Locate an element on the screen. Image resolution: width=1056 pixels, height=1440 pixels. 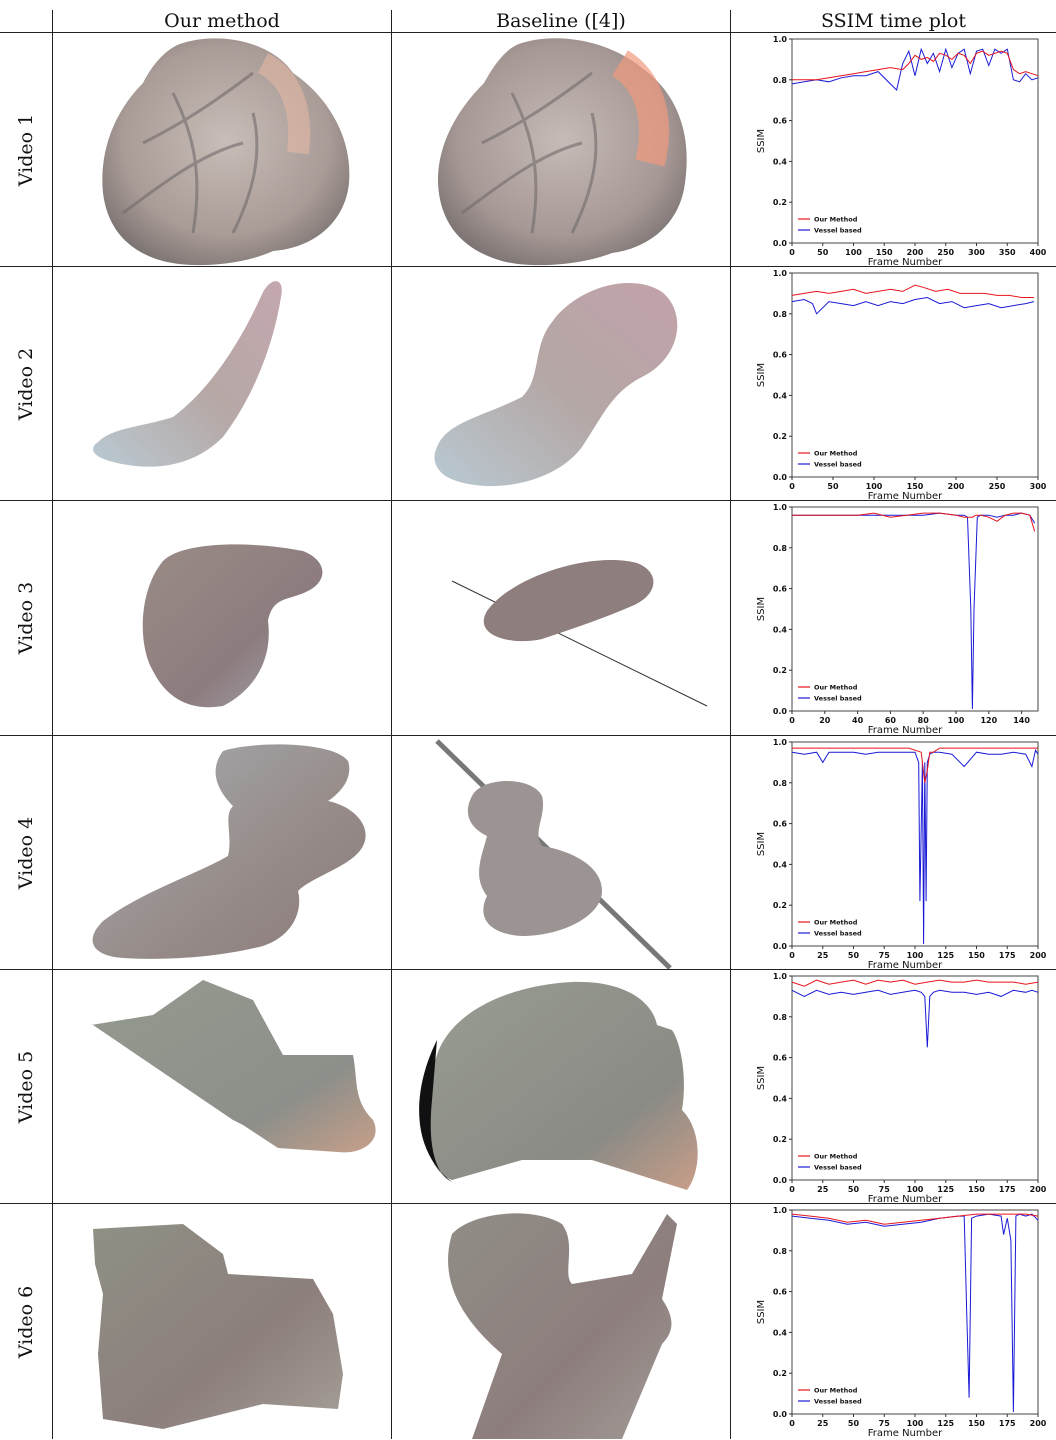
header-ssim-plot: SSIM time plot is located at coordinates (893, 21).